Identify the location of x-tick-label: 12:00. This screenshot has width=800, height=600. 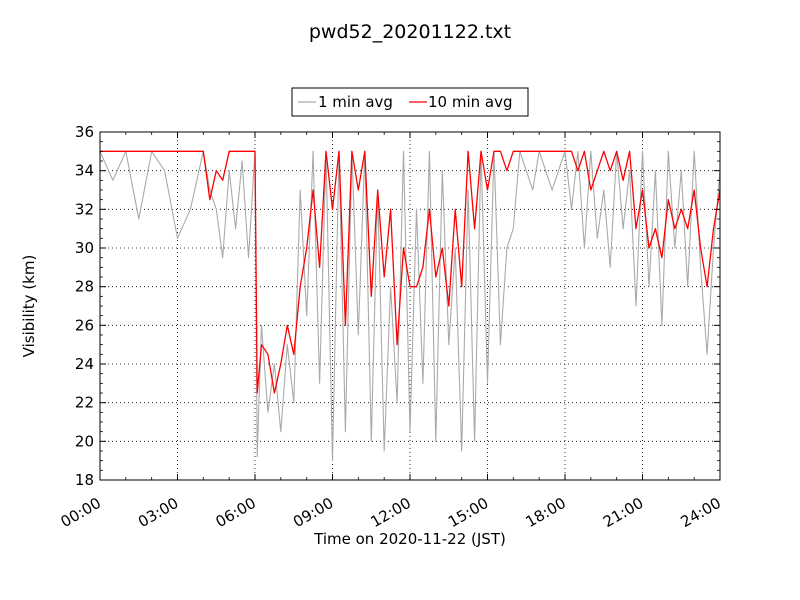
(391, 512).